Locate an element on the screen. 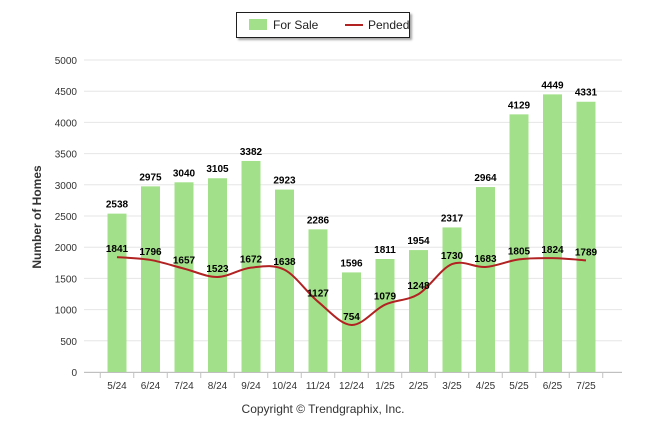  x-tick-label: 6/24 is located at coordinates (151, 386).